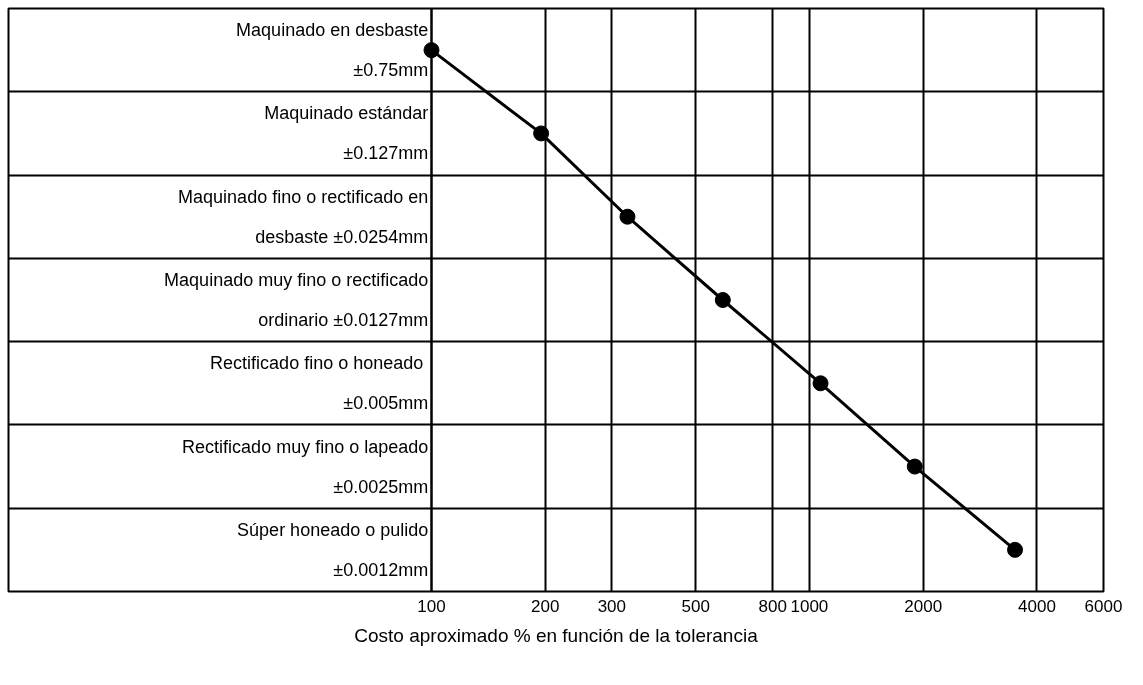 The height and width of the screenshot is (685, 1143). Describe the element at coordinates (1103, 606) in the screenshot. I see `x-tick-label: 6000` at that location.